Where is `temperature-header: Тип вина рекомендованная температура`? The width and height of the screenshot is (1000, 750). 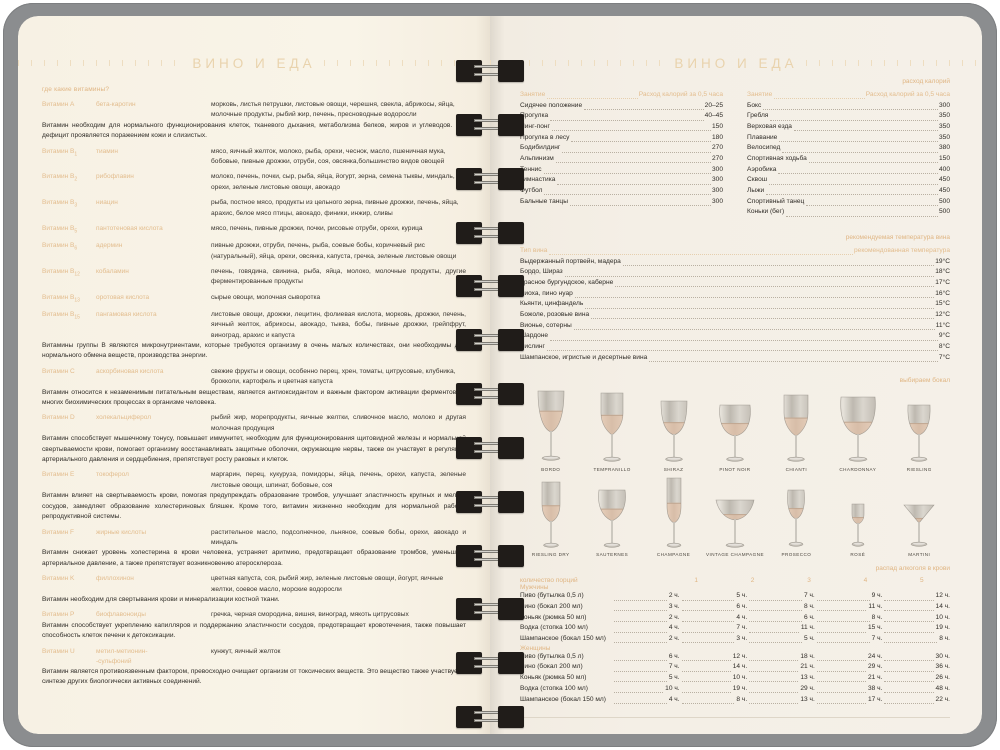
temperature-header: Тип вина рекомендованная температура is located at coordinates (735, 251).